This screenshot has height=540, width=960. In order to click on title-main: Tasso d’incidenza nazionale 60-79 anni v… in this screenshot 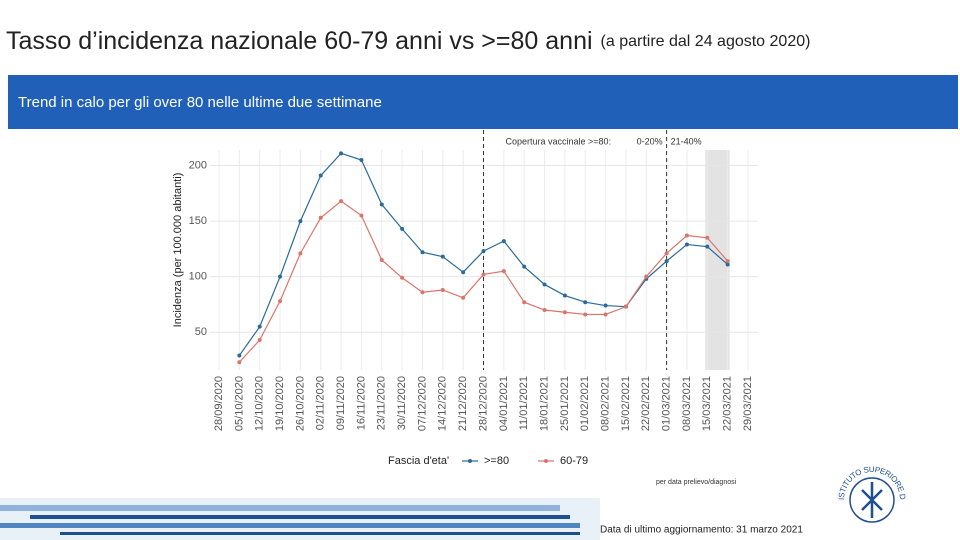, I will do `click(299, 41)`.